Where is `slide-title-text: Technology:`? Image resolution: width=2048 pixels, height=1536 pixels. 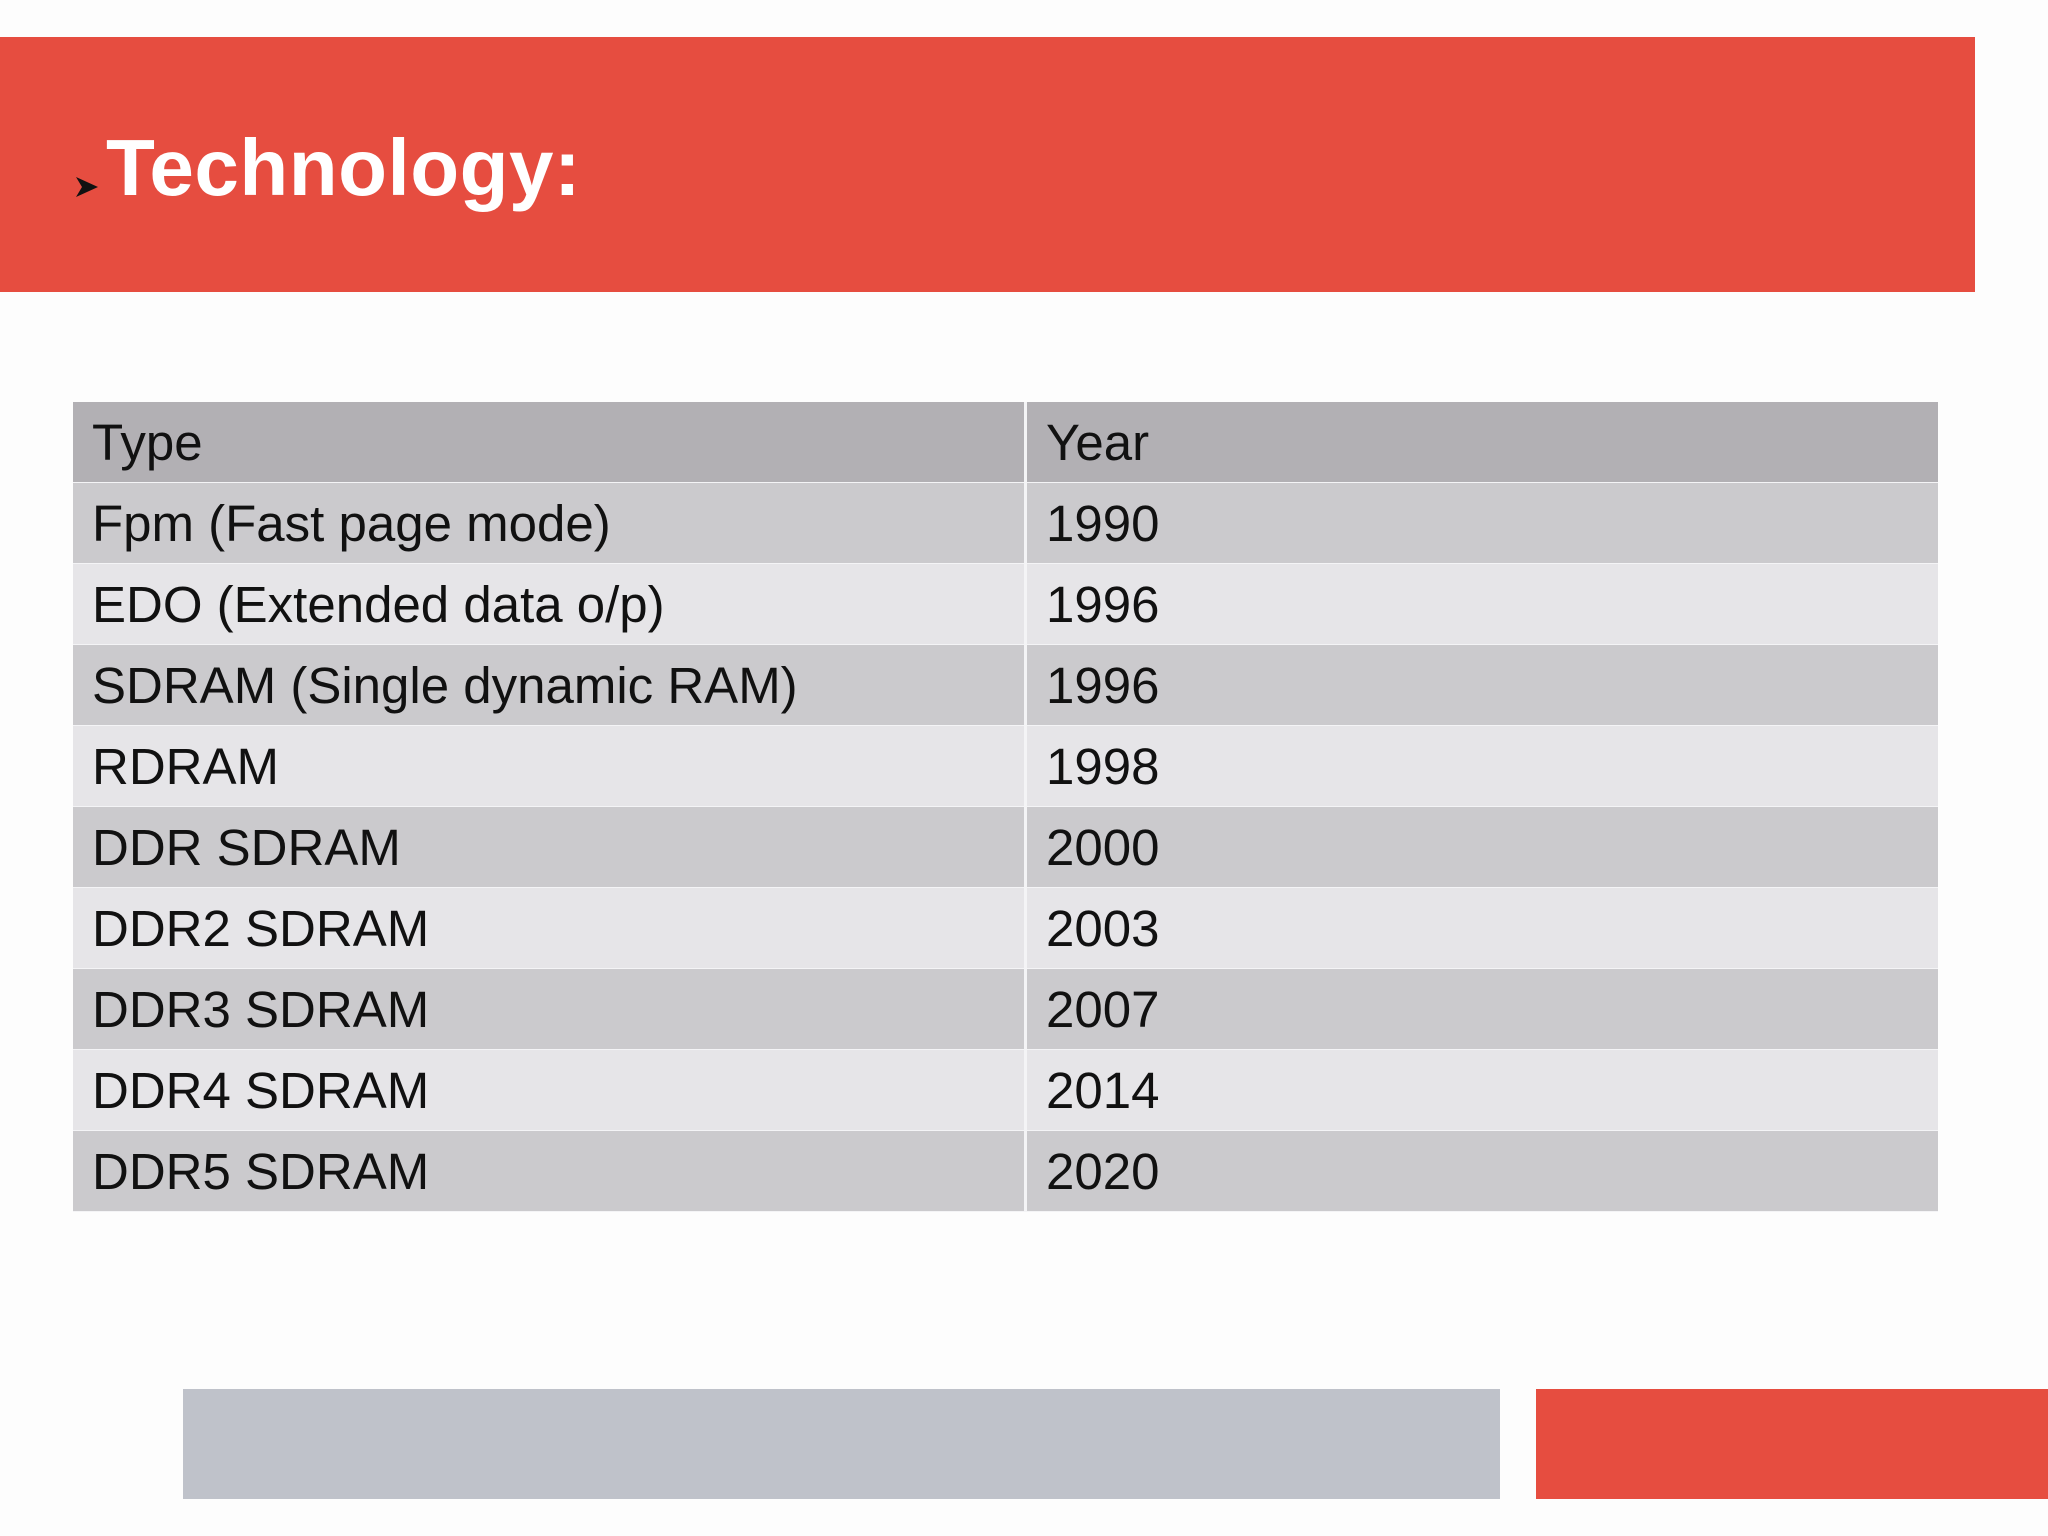 slide-title-text: Technology: is located at coordinates (344, 167).